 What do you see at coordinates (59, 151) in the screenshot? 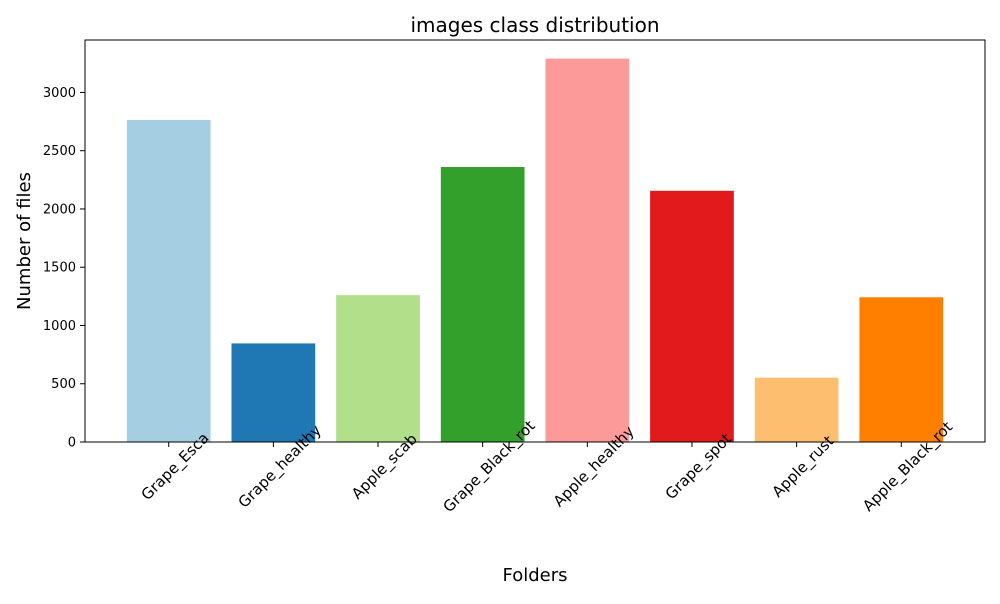
I see `y-tick-label: 2500` at bounding box center [59, 151].